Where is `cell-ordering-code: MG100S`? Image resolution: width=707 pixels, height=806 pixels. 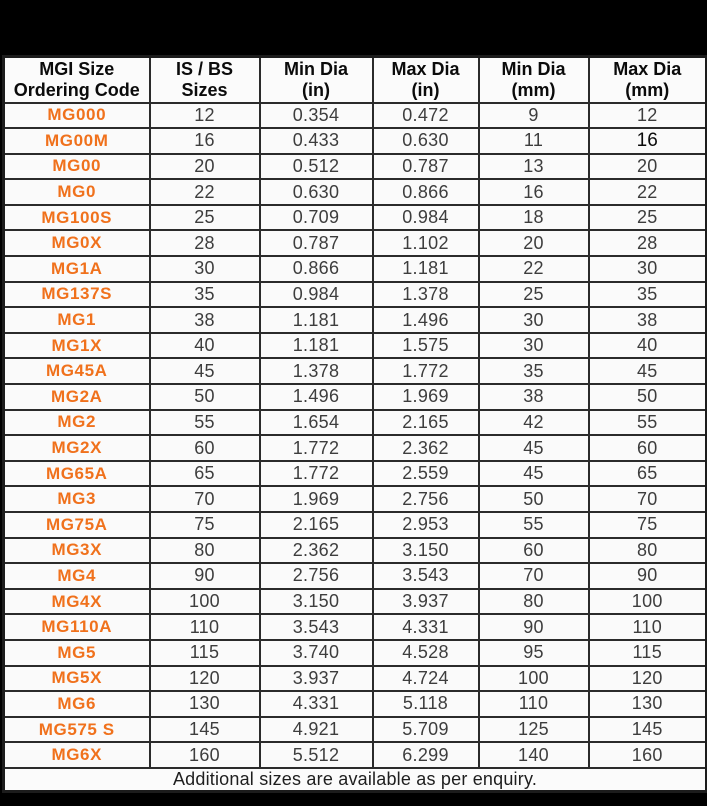 cell-ordering-code: MG100S is located at coordinates (76, 217).